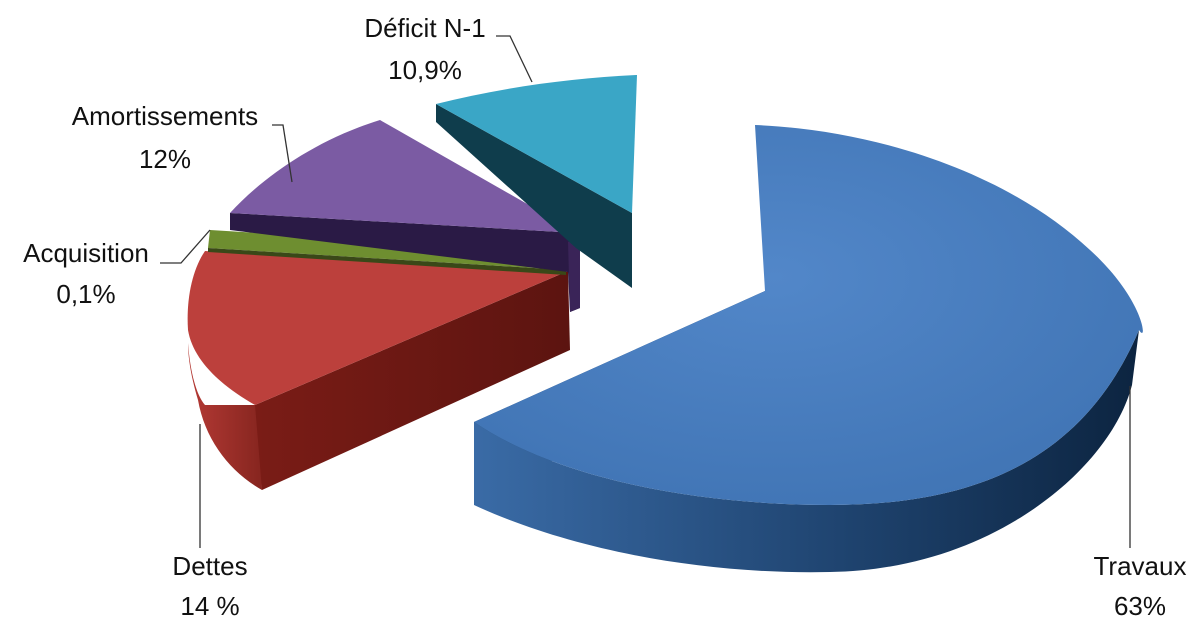  I want to click on slice-amortissements-wall-right, so click(574, 274).